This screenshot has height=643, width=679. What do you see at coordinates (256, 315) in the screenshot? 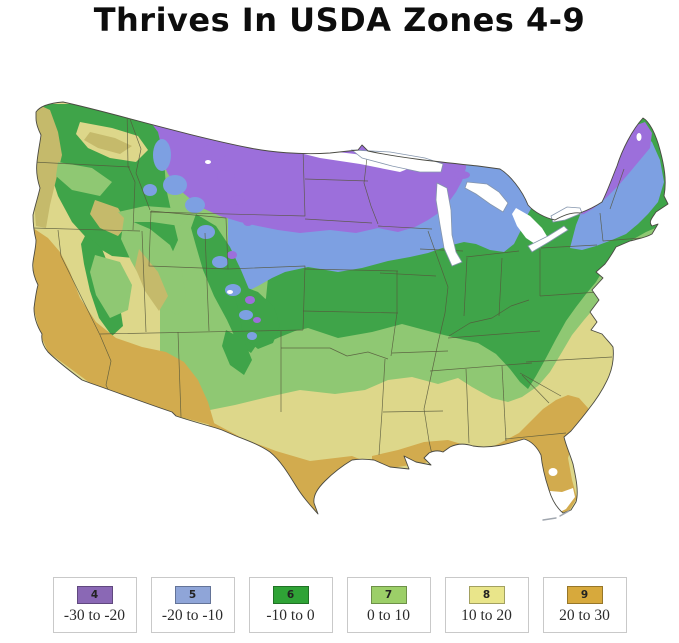
I see `colorado-south-green` at bounding box center [256, 315].